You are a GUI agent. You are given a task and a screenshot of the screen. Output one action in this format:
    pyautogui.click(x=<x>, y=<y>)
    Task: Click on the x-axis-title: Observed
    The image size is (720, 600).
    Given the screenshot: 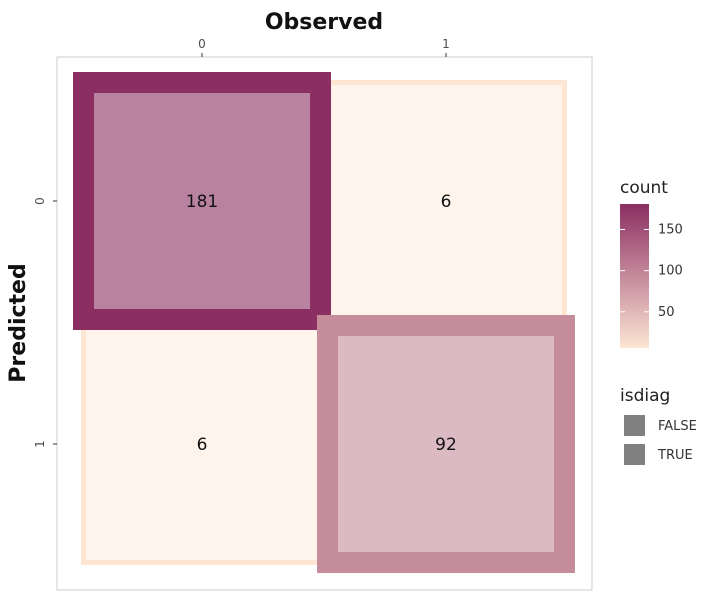 What is the action you would take?
    pyautogui.click(x=324, y=22)
    